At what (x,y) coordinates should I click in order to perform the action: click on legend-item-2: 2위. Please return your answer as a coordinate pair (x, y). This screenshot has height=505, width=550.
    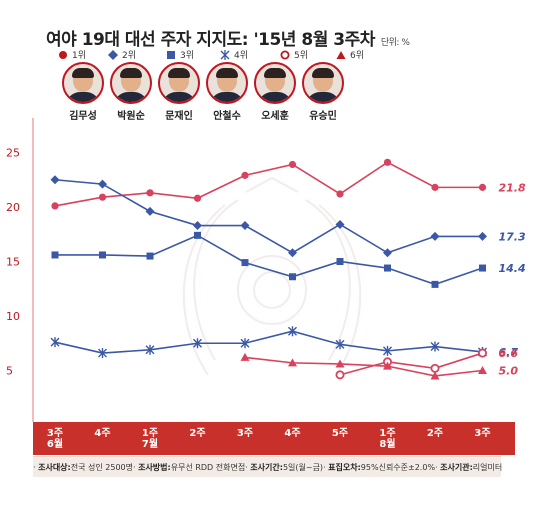
    Looking at the image, I should click on (122, 54).